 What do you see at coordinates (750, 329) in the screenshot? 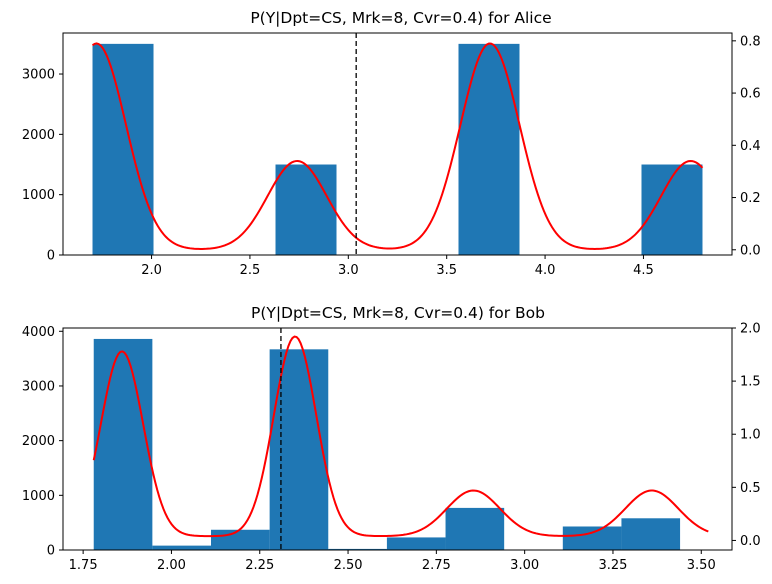
I see `y2-tick-label: 2.0` at bounding box center [750, 329].